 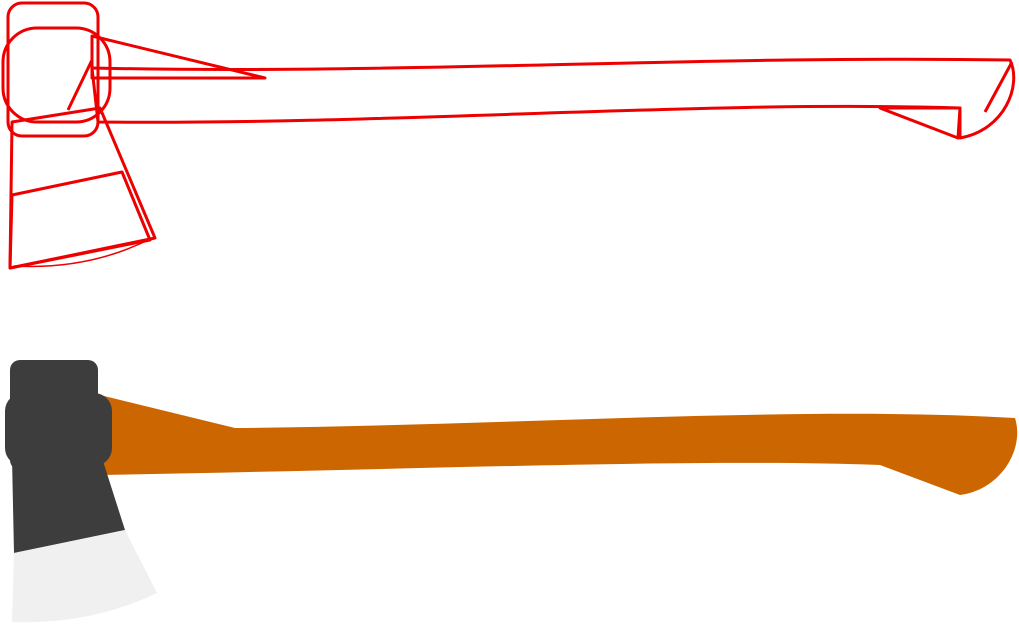 I want to click on butt-outline, so click(x=920, y=123).